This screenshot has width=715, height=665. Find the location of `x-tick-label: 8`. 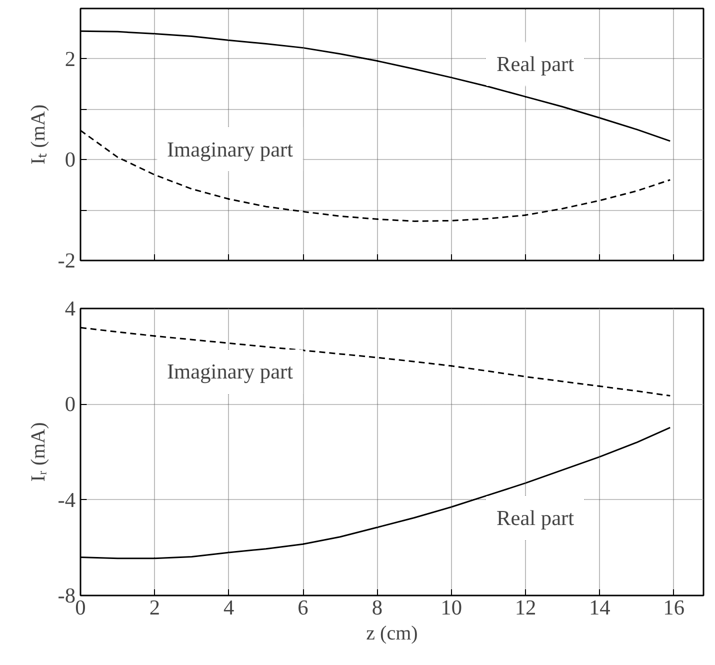

x-tick-label: 8 is located at coordinates (377, 608).